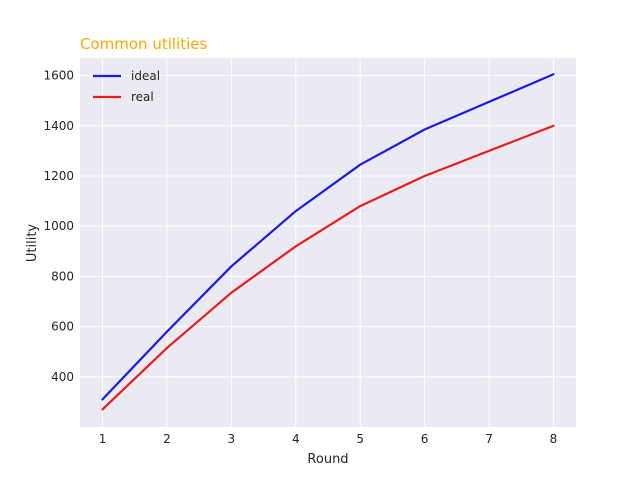 Image resolution: width=640 pixels, height=484 pixels. What do you see at coordinates (489, 439) in the screenshot?
I see `x-tick-label: 7` at bounding box center [489, 439].